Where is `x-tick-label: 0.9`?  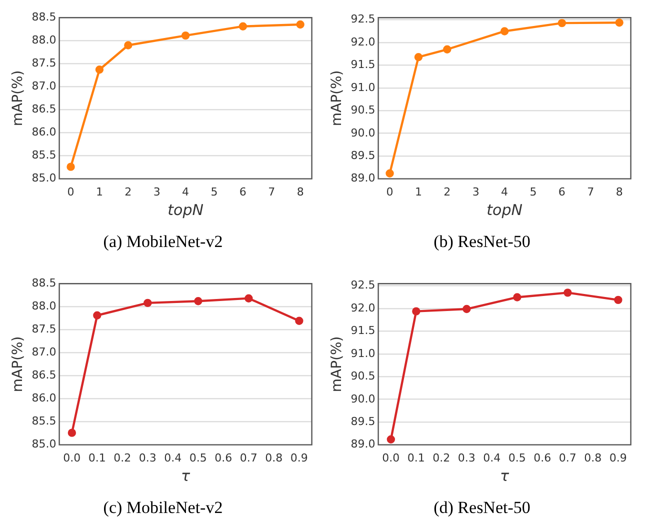 x-tick-label: 0.9 is located at coordinates (618, 457).